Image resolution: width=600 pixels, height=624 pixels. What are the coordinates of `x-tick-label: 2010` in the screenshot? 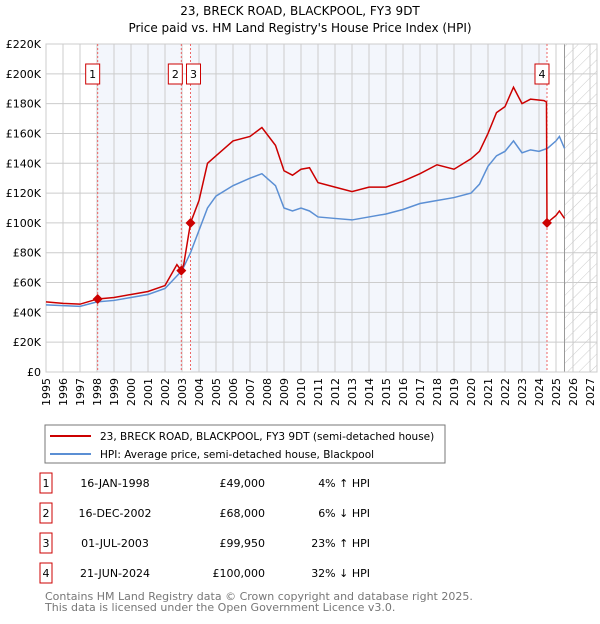 It's located at (301, 392).